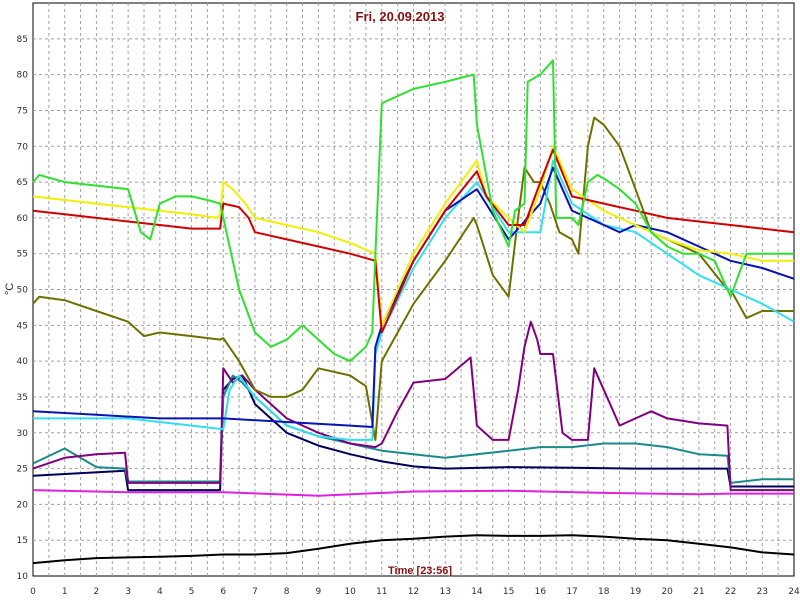  What do you see at coordinates (794, 592) in the screenshot?
I see `x-tick-label: 24` at bounding box center [794, 592].